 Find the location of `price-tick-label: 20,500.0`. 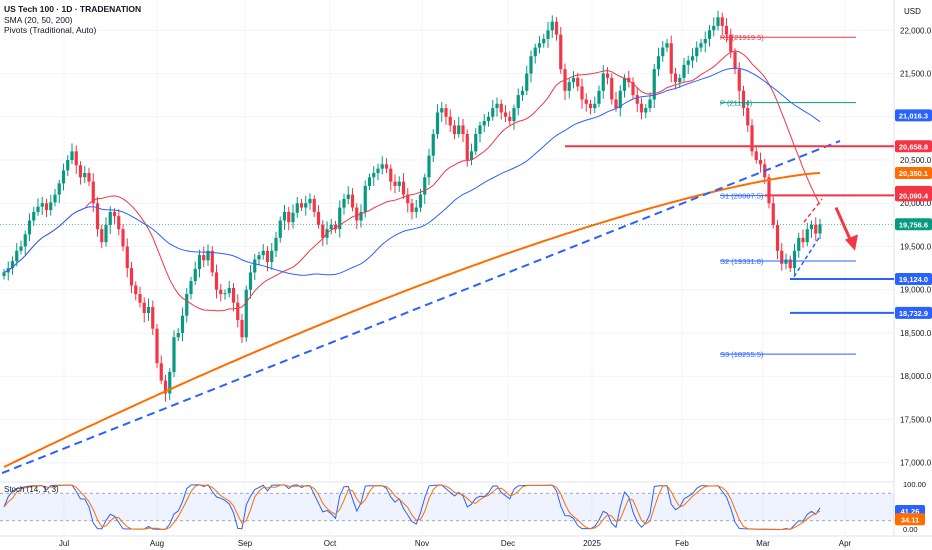

price-tick-label: 20,500.0 is located at coordinates (916, 160).